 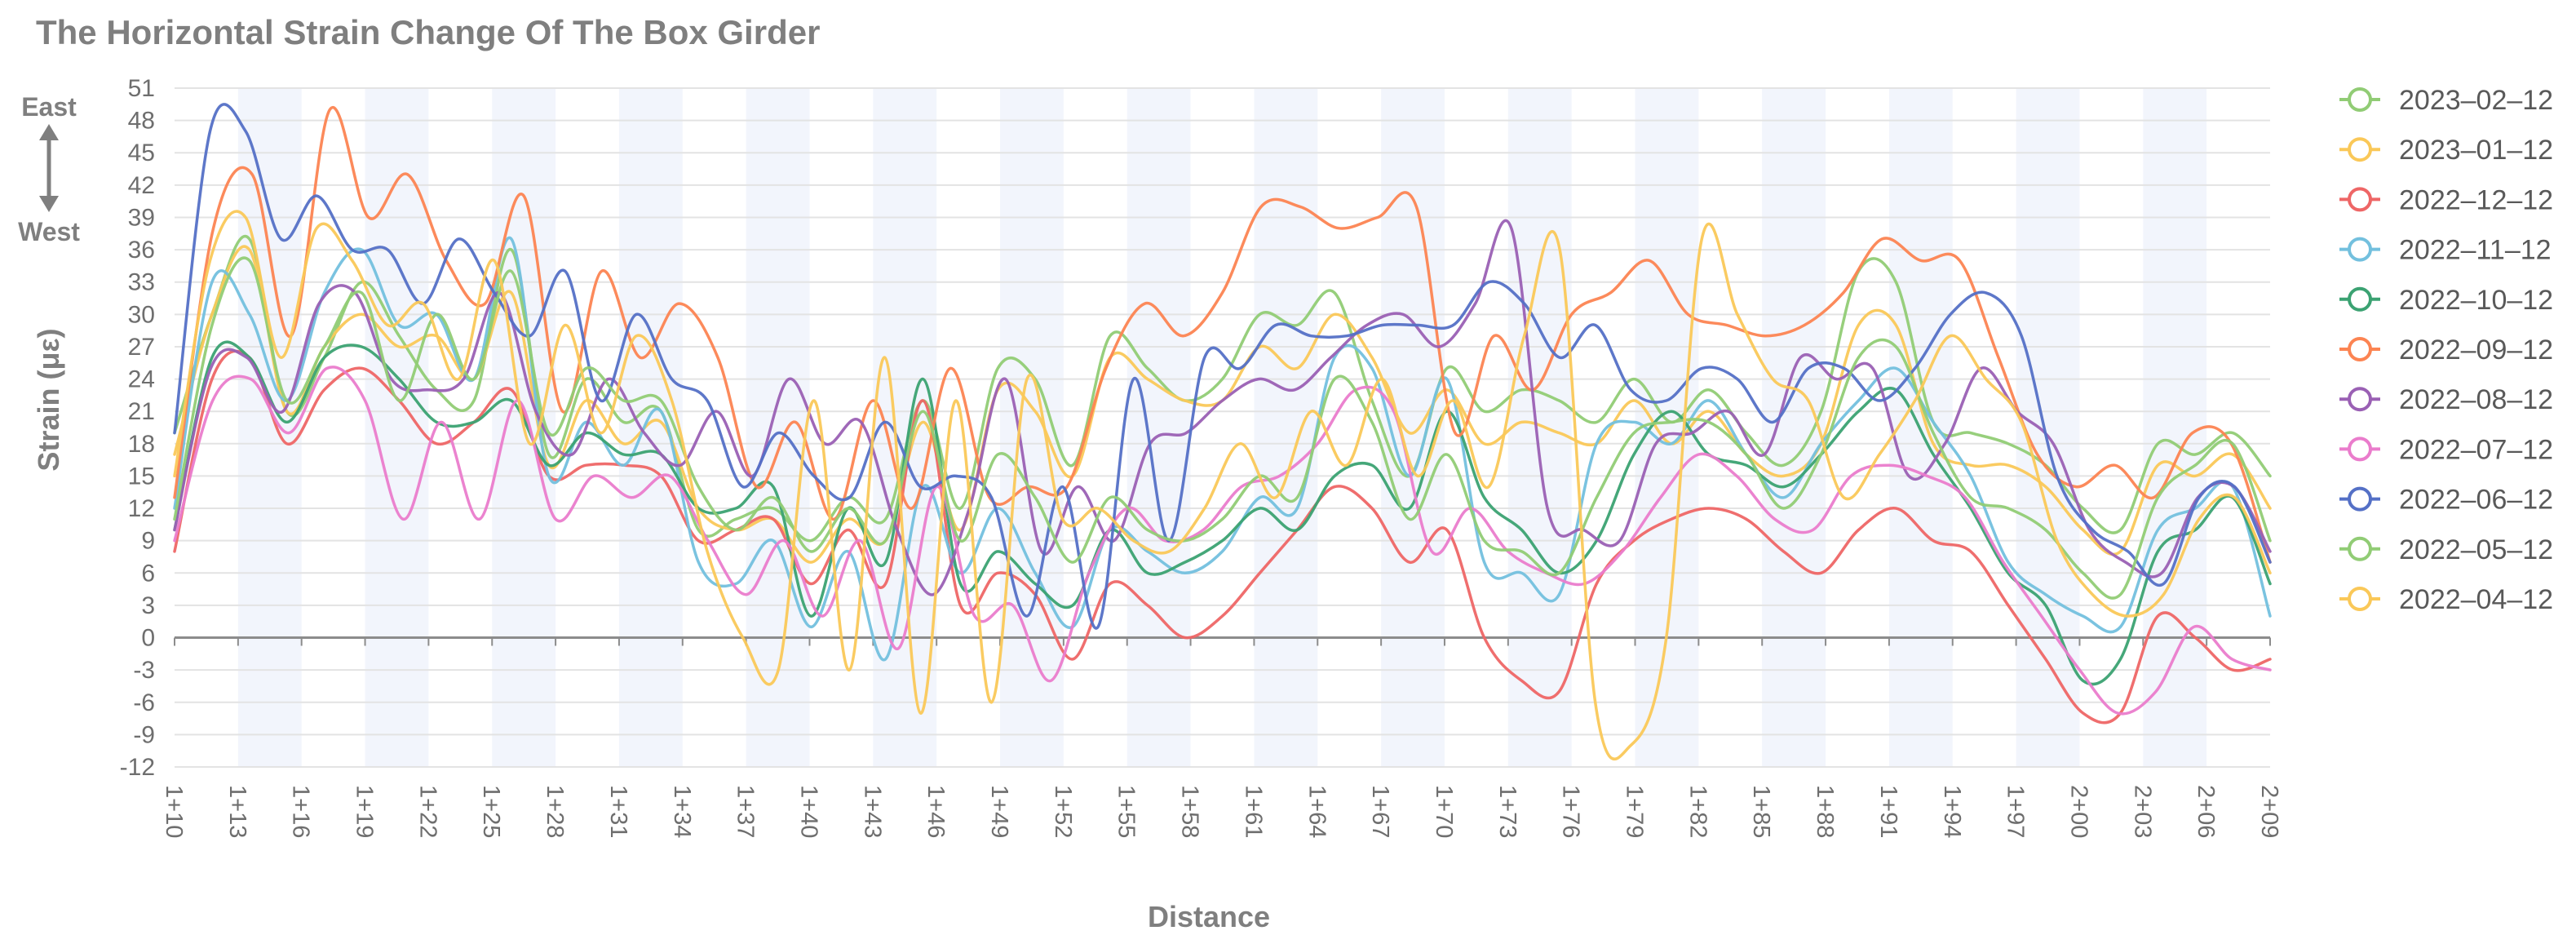 I want to click on x-tick-label: 1+13, so click(x=237, y=811).